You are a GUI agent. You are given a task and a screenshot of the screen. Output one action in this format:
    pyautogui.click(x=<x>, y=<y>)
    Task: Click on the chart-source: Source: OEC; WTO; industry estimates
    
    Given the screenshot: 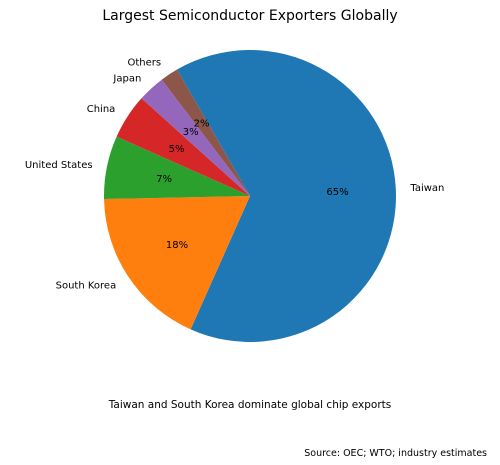 What is the action you would take?
    pyautogui.click(x=395, y=453)
    